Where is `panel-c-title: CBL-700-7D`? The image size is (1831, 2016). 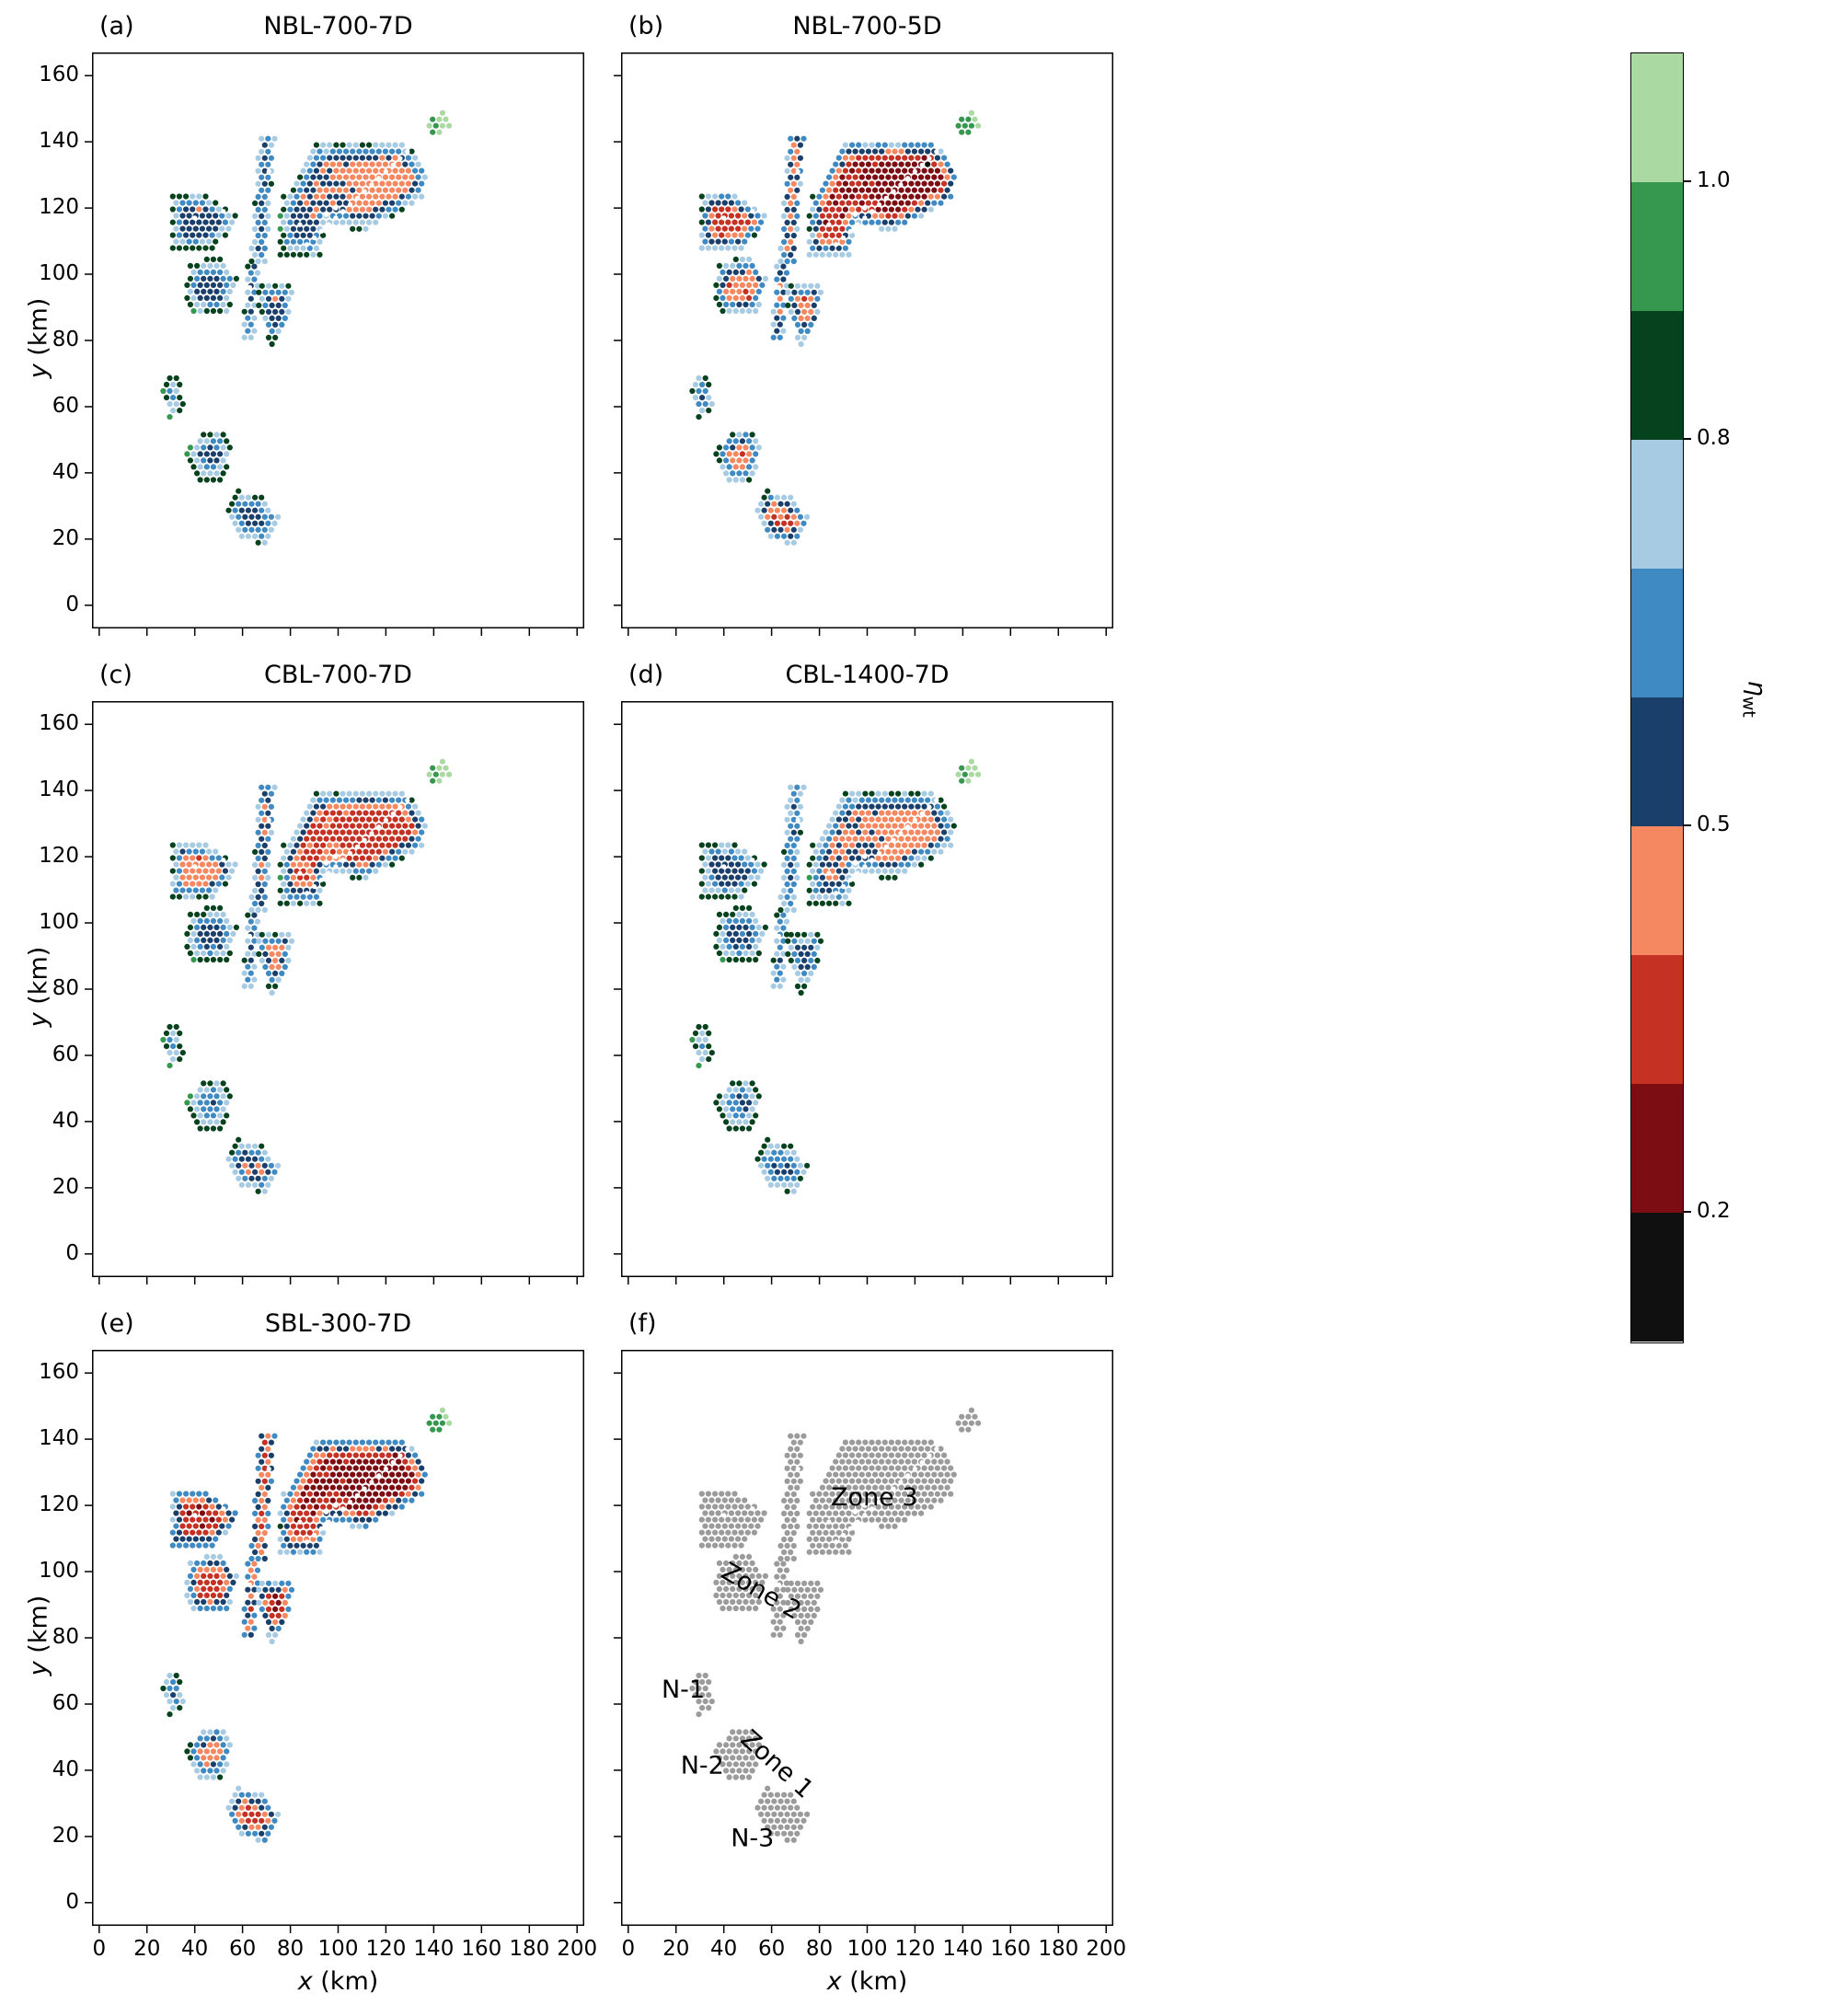 panel-c-title: CBL-700-7D is located at coordinates (338, 675).